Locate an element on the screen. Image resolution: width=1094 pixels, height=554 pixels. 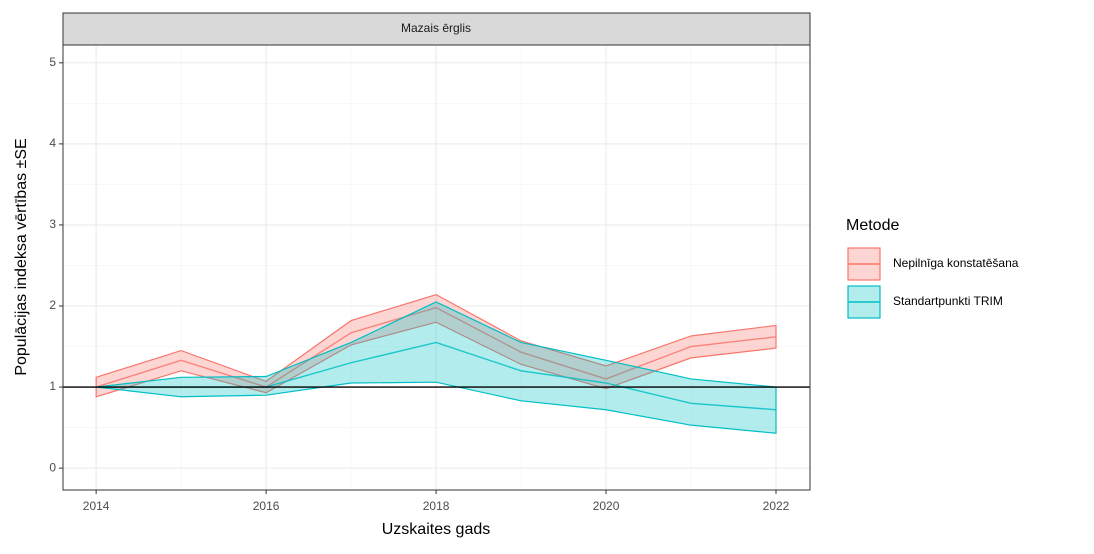
y-tick-label: 5 is located at coordinates (52, 62).